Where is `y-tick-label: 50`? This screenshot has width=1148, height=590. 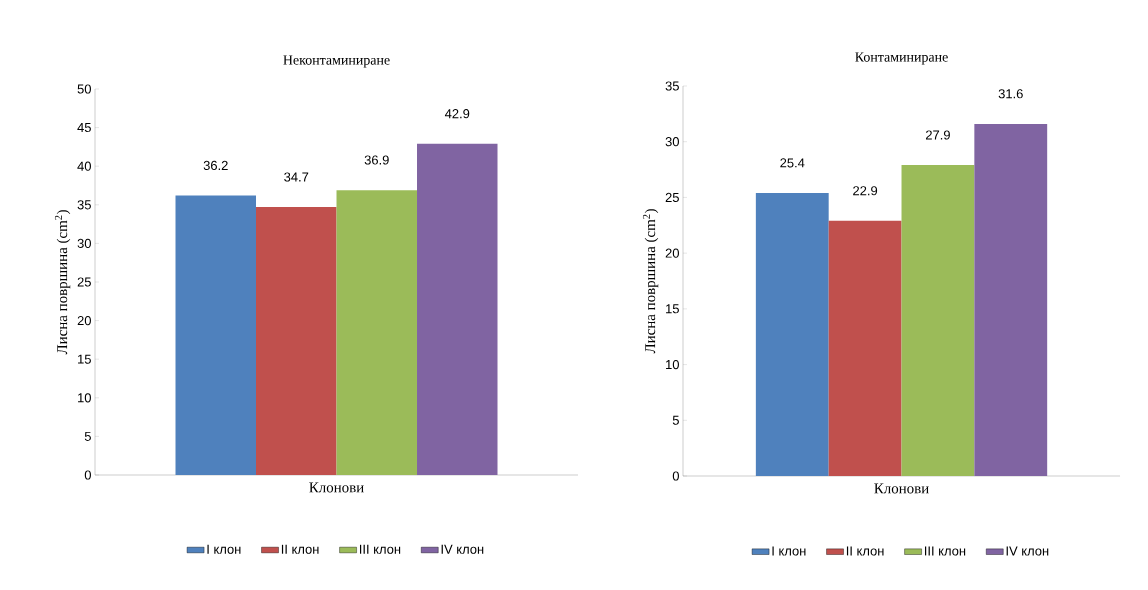
y-tick-label: 50 is located at coordinates (84, 89).